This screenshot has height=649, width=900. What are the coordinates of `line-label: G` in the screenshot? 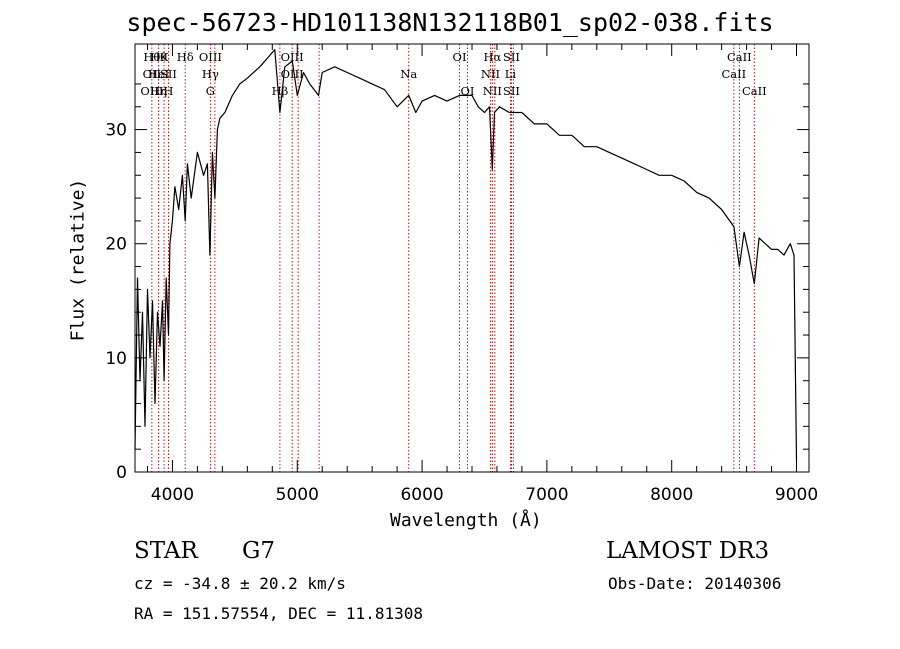 It's located at (210, 91).